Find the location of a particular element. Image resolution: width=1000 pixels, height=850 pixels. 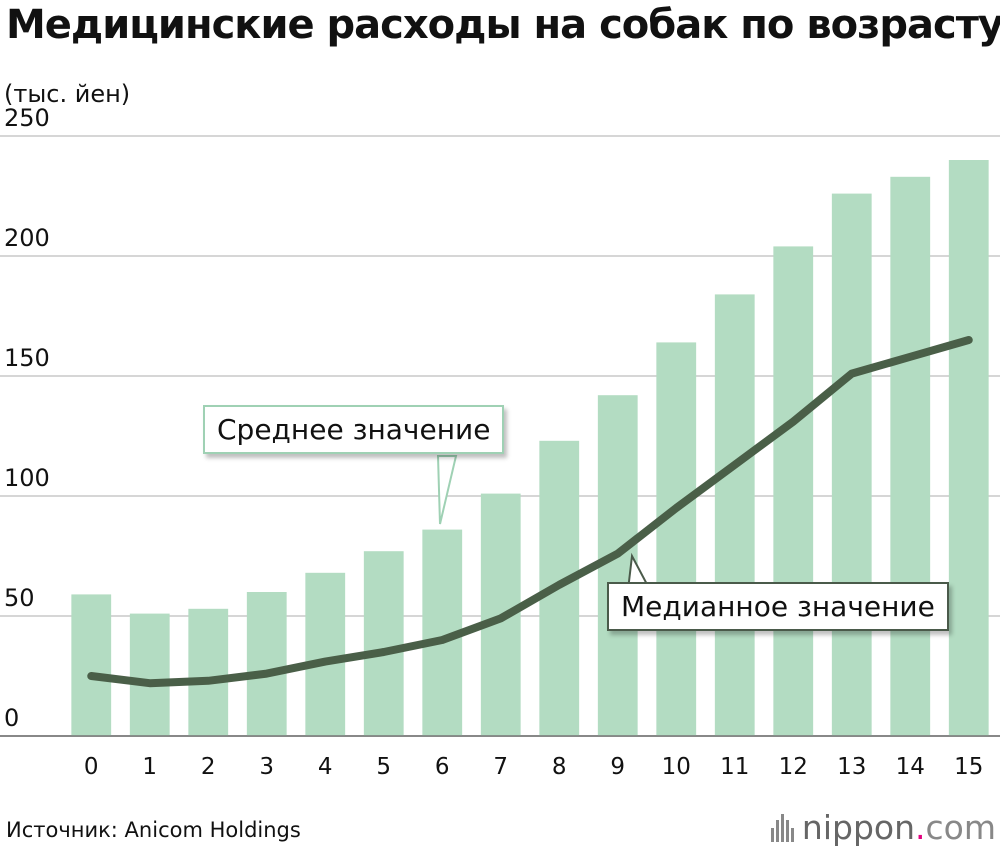

x-tick-label: 10 is located at coordinates (676, 767).